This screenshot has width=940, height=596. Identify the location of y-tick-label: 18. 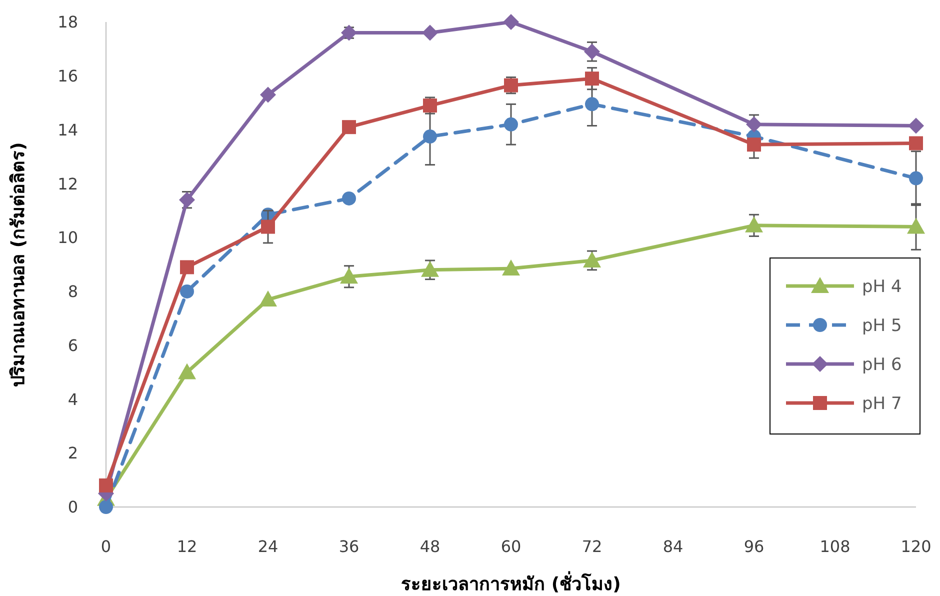
(68, 22).